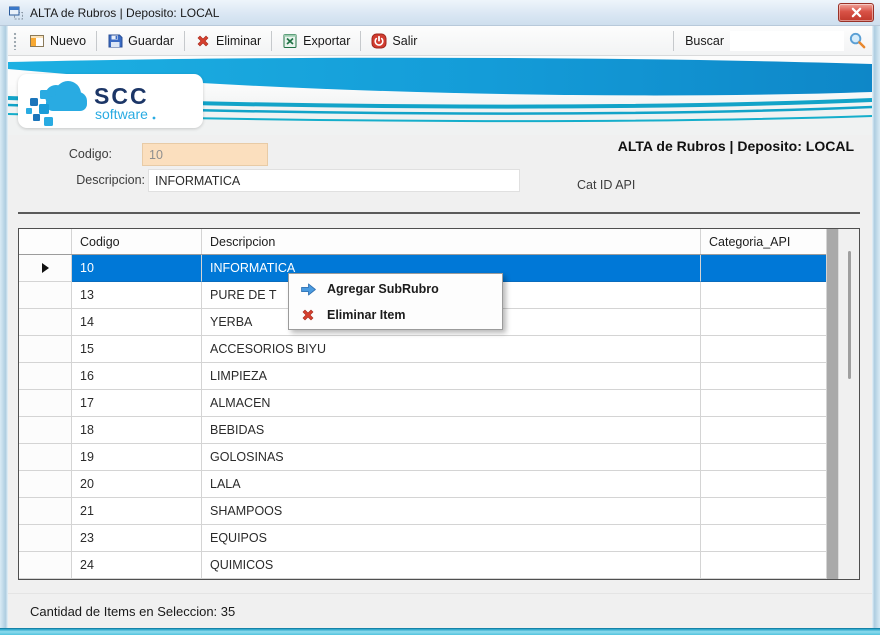 The height and width of the screenshot is (635, 880). I want to click on descripcion-field, so click(334, 180).